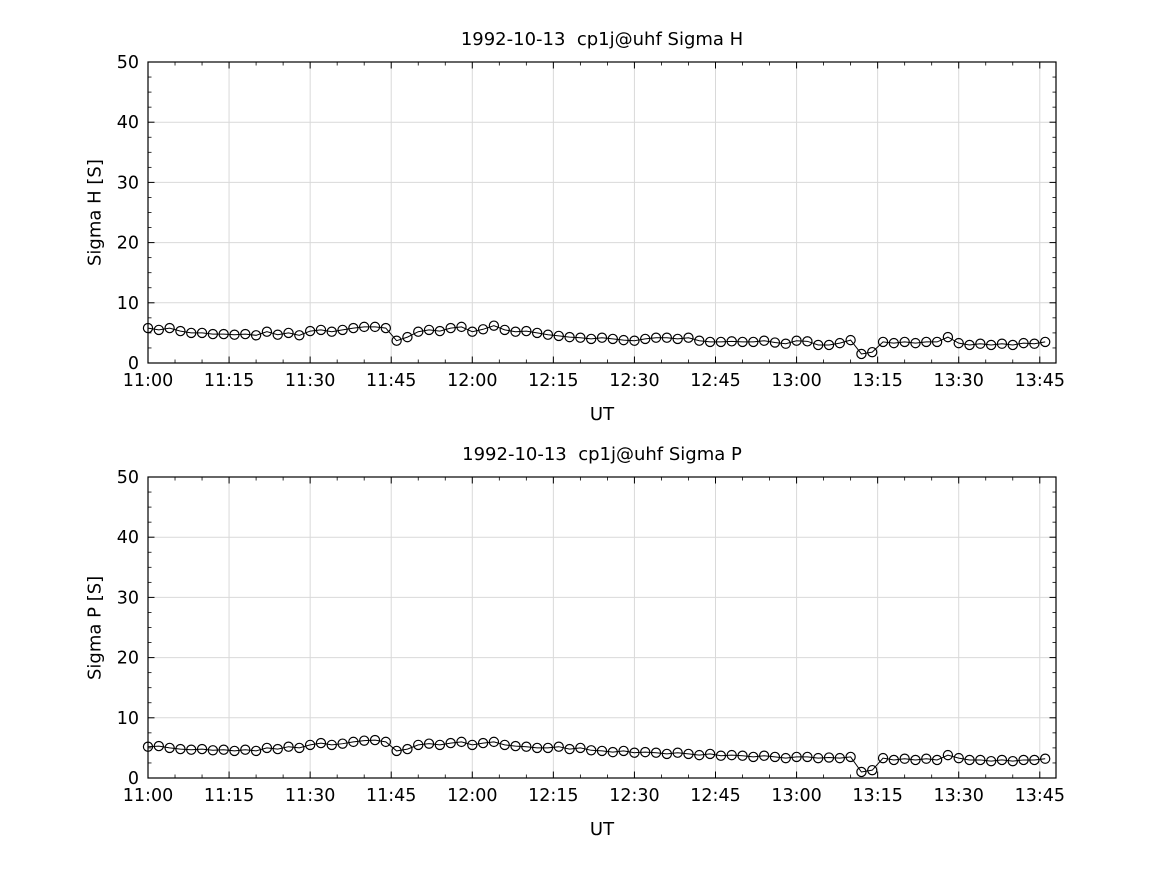 This screenshot has height=875, width=1167. Describe the element at coordinates (602, 829) in the screenshot. I see `sigma-p-xlabel: UT` at that location.